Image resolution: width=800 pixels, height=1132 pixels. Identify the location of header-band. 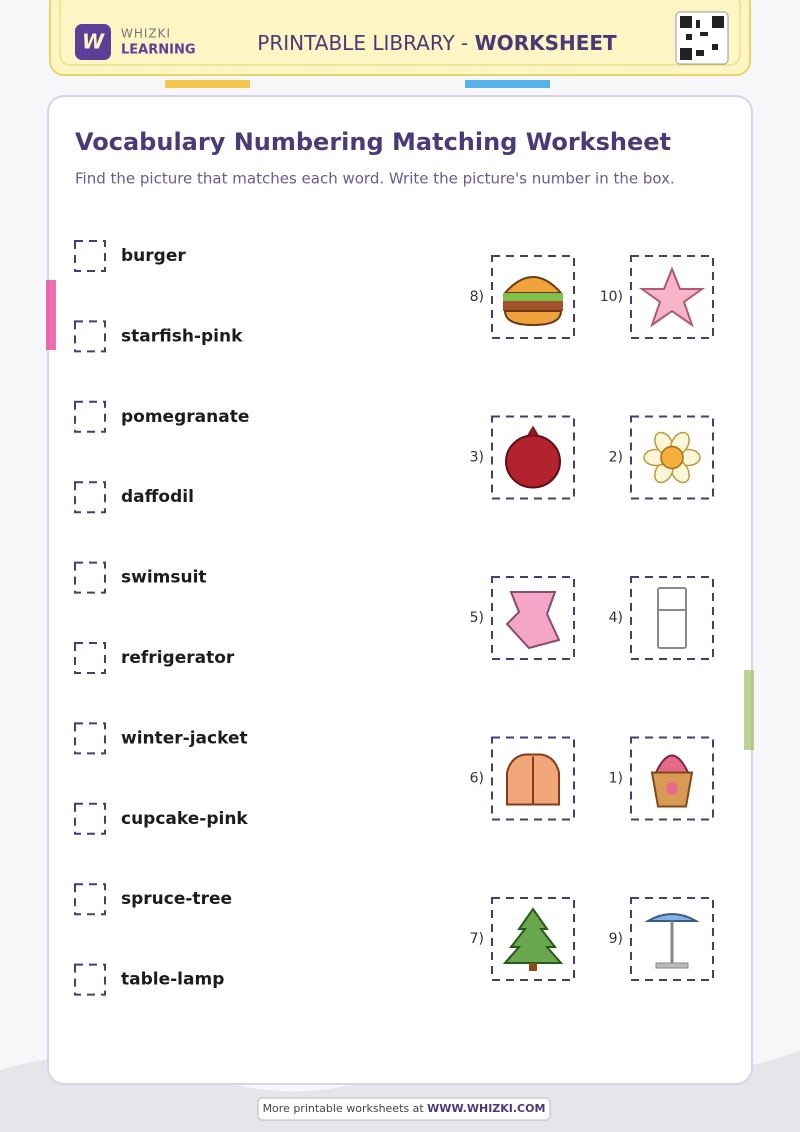
(400, 38).